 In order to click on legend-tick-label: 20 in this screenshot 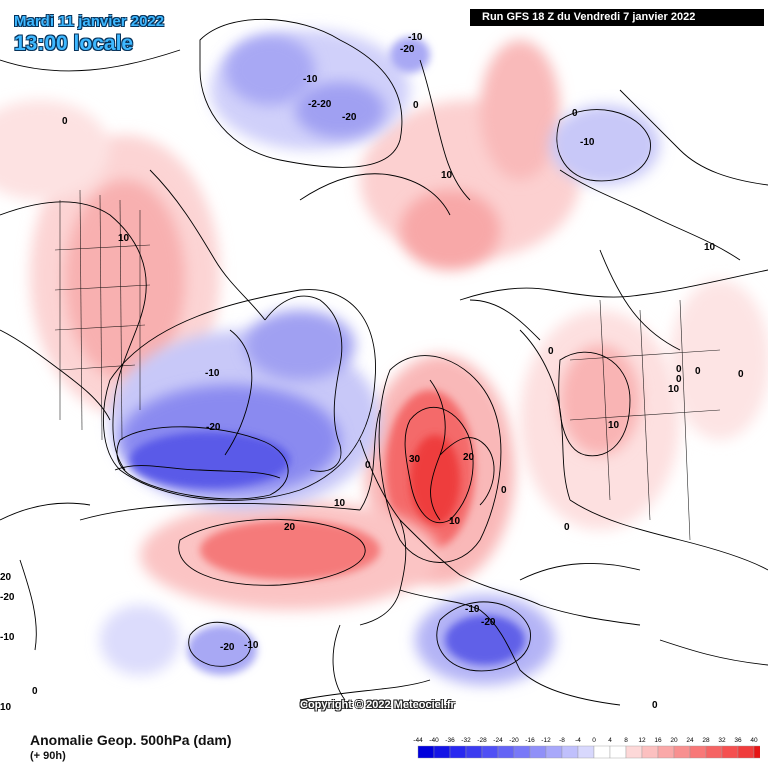, I will do `click(674, 740)`.